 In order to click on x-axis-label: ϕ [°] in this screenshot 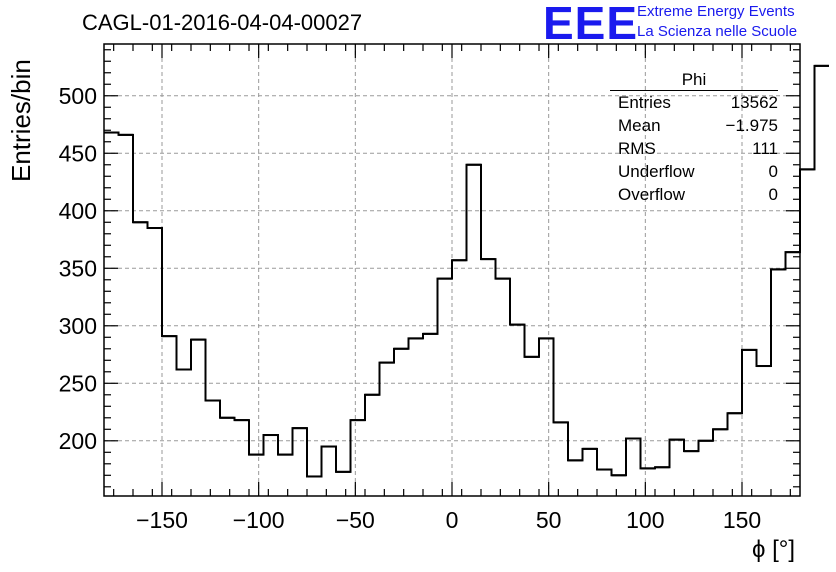, I will do `click(774, 549)`.